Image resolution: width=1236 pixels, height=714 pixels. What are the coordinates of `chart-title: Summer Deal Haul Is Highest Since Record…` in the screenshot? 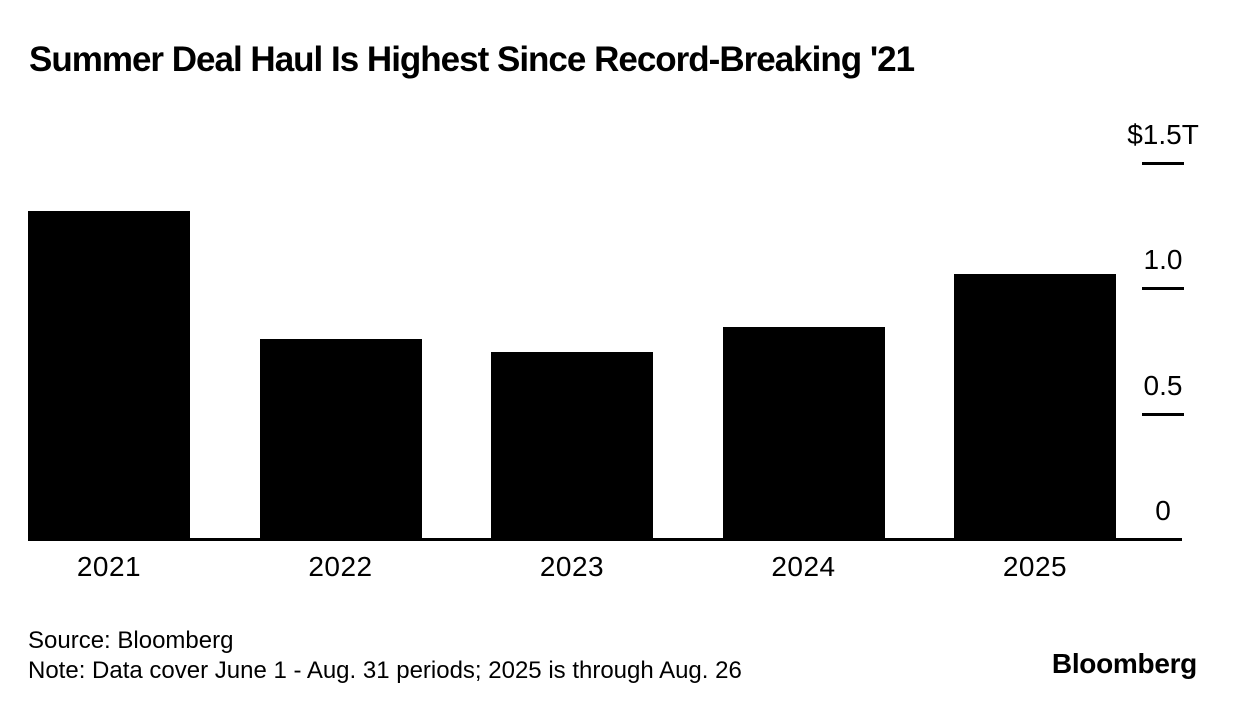 It's located at (472, 59).